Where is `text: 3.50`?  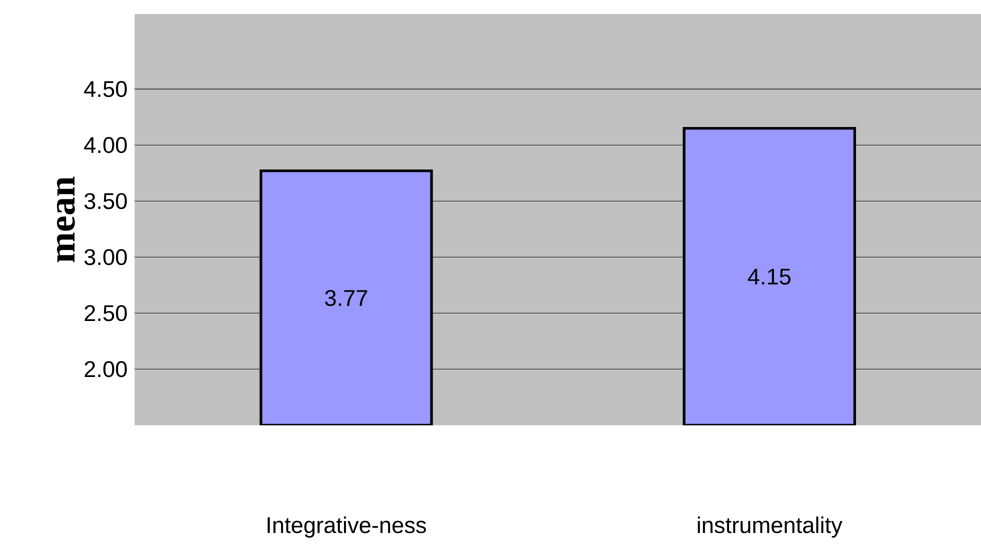
text: 3.50 is located at coordinates (105, 201).